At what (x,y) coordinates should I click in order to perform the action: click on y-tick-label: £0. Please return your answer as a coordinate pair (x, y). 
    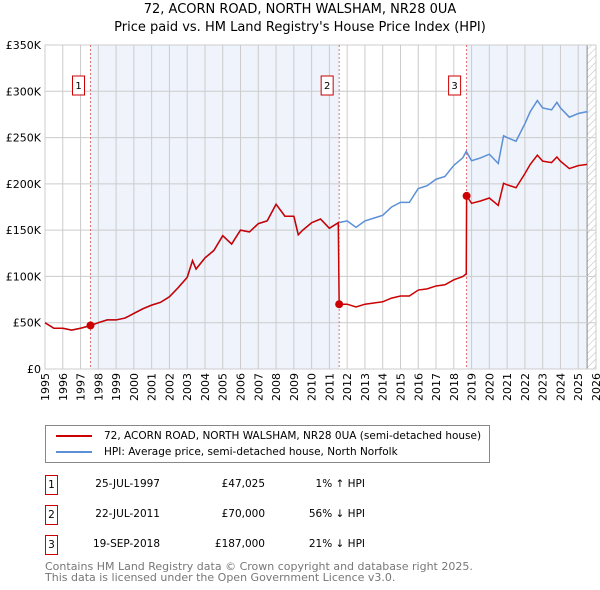
    Looking at the image, I should click on (34, 369).